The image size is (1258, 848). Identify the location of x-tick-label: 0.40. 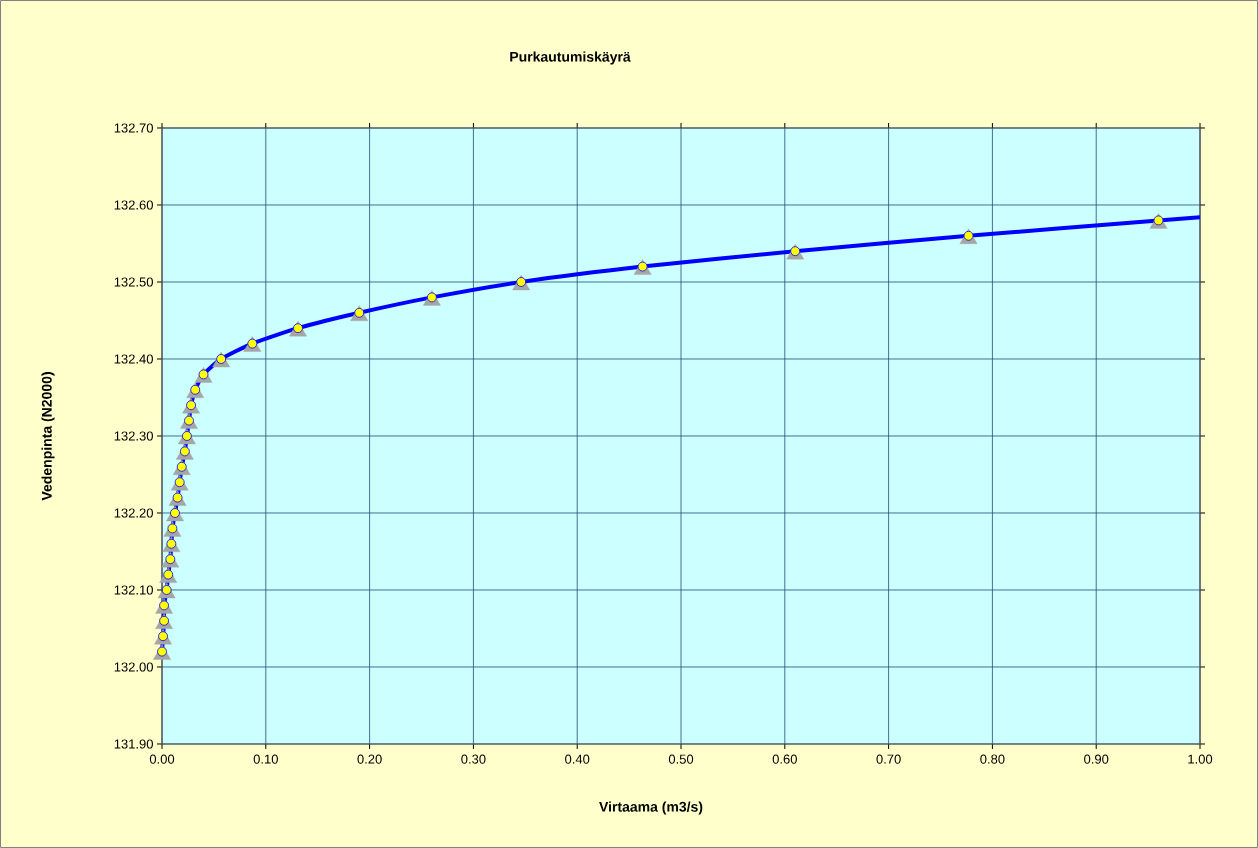
(577, 759).